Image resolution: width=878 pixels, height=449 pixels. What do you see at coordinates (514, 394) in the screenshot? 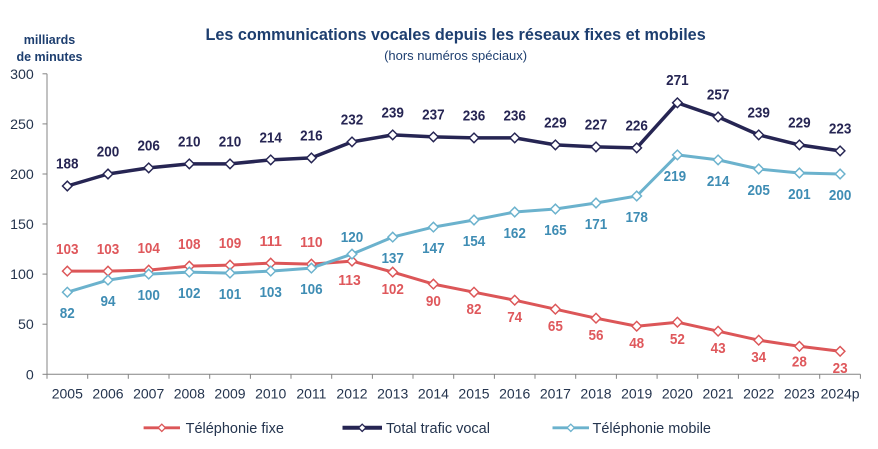
I see `svg-text: 2016` at bounding box center [514, 394].